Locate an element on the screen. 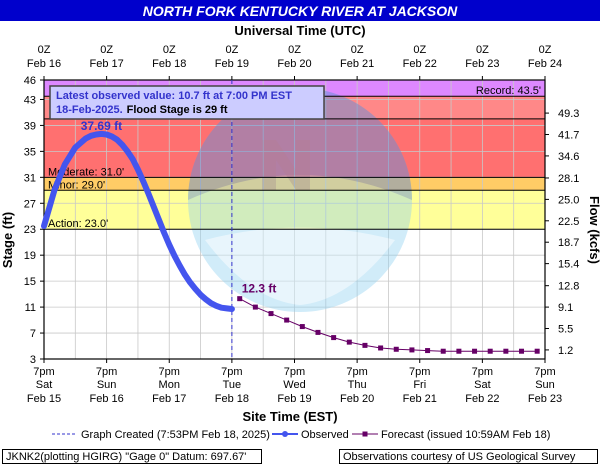  y2-tick-label: 49.3 is located at coordinates (568, 114).